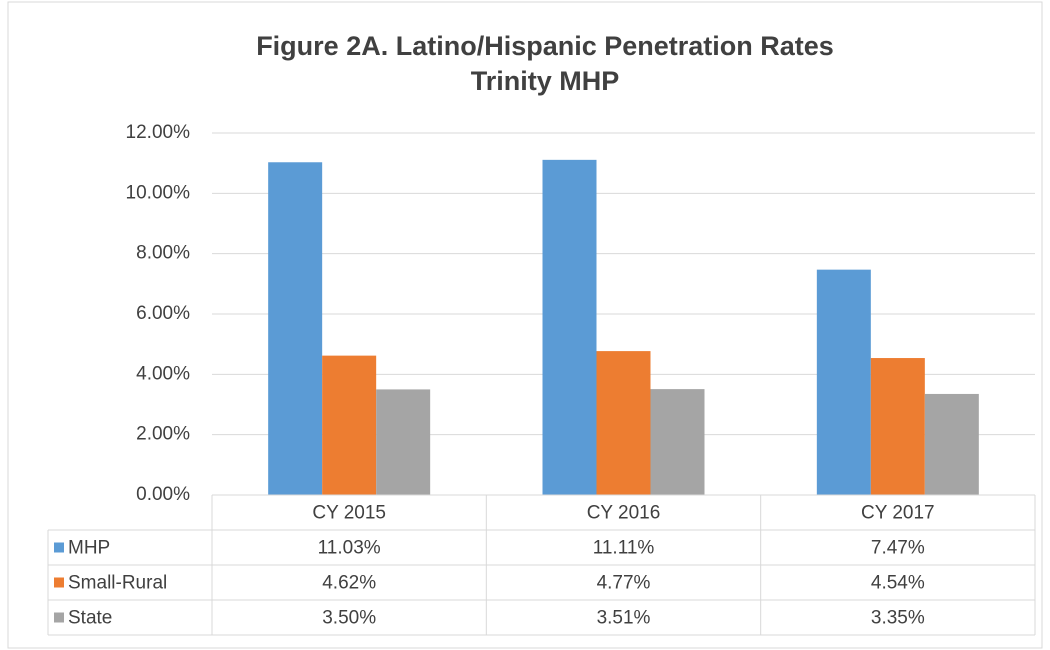  What do you see at coordinates (898, 583) in the screenshot?
I see `table-value: 4.54%` at bounding box center [898, 583].